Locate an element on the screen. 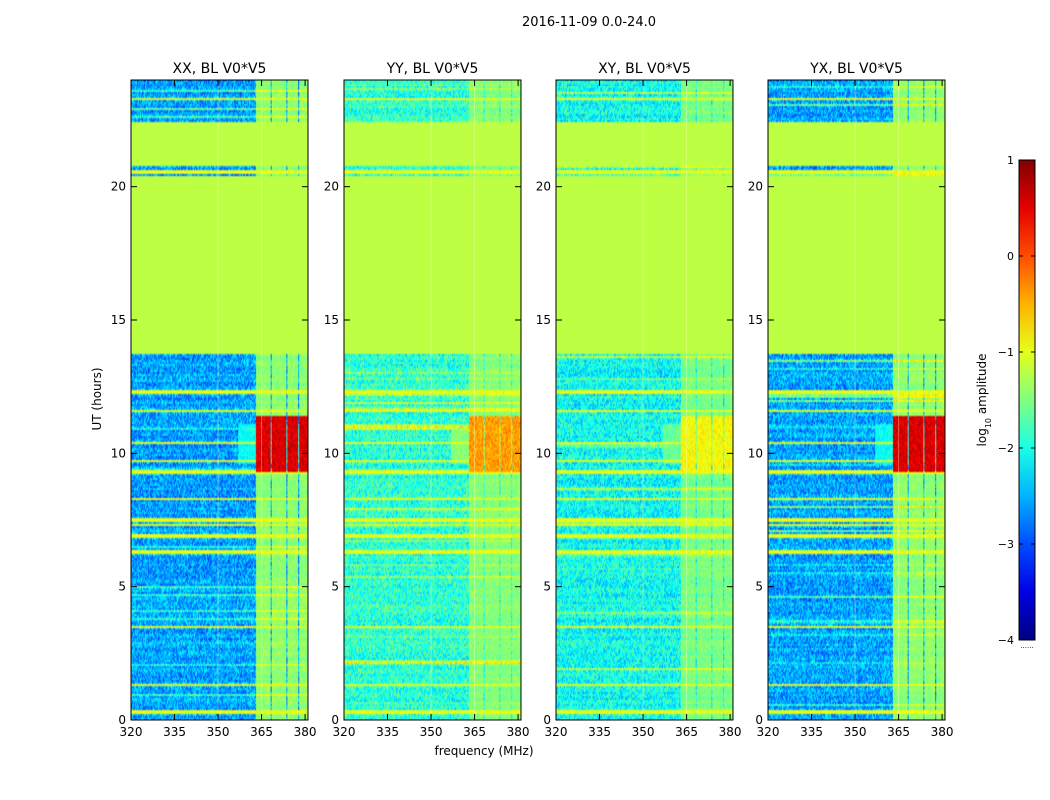  panel-title: XY, BL V0*V5 is located at coordinates (644, 69).